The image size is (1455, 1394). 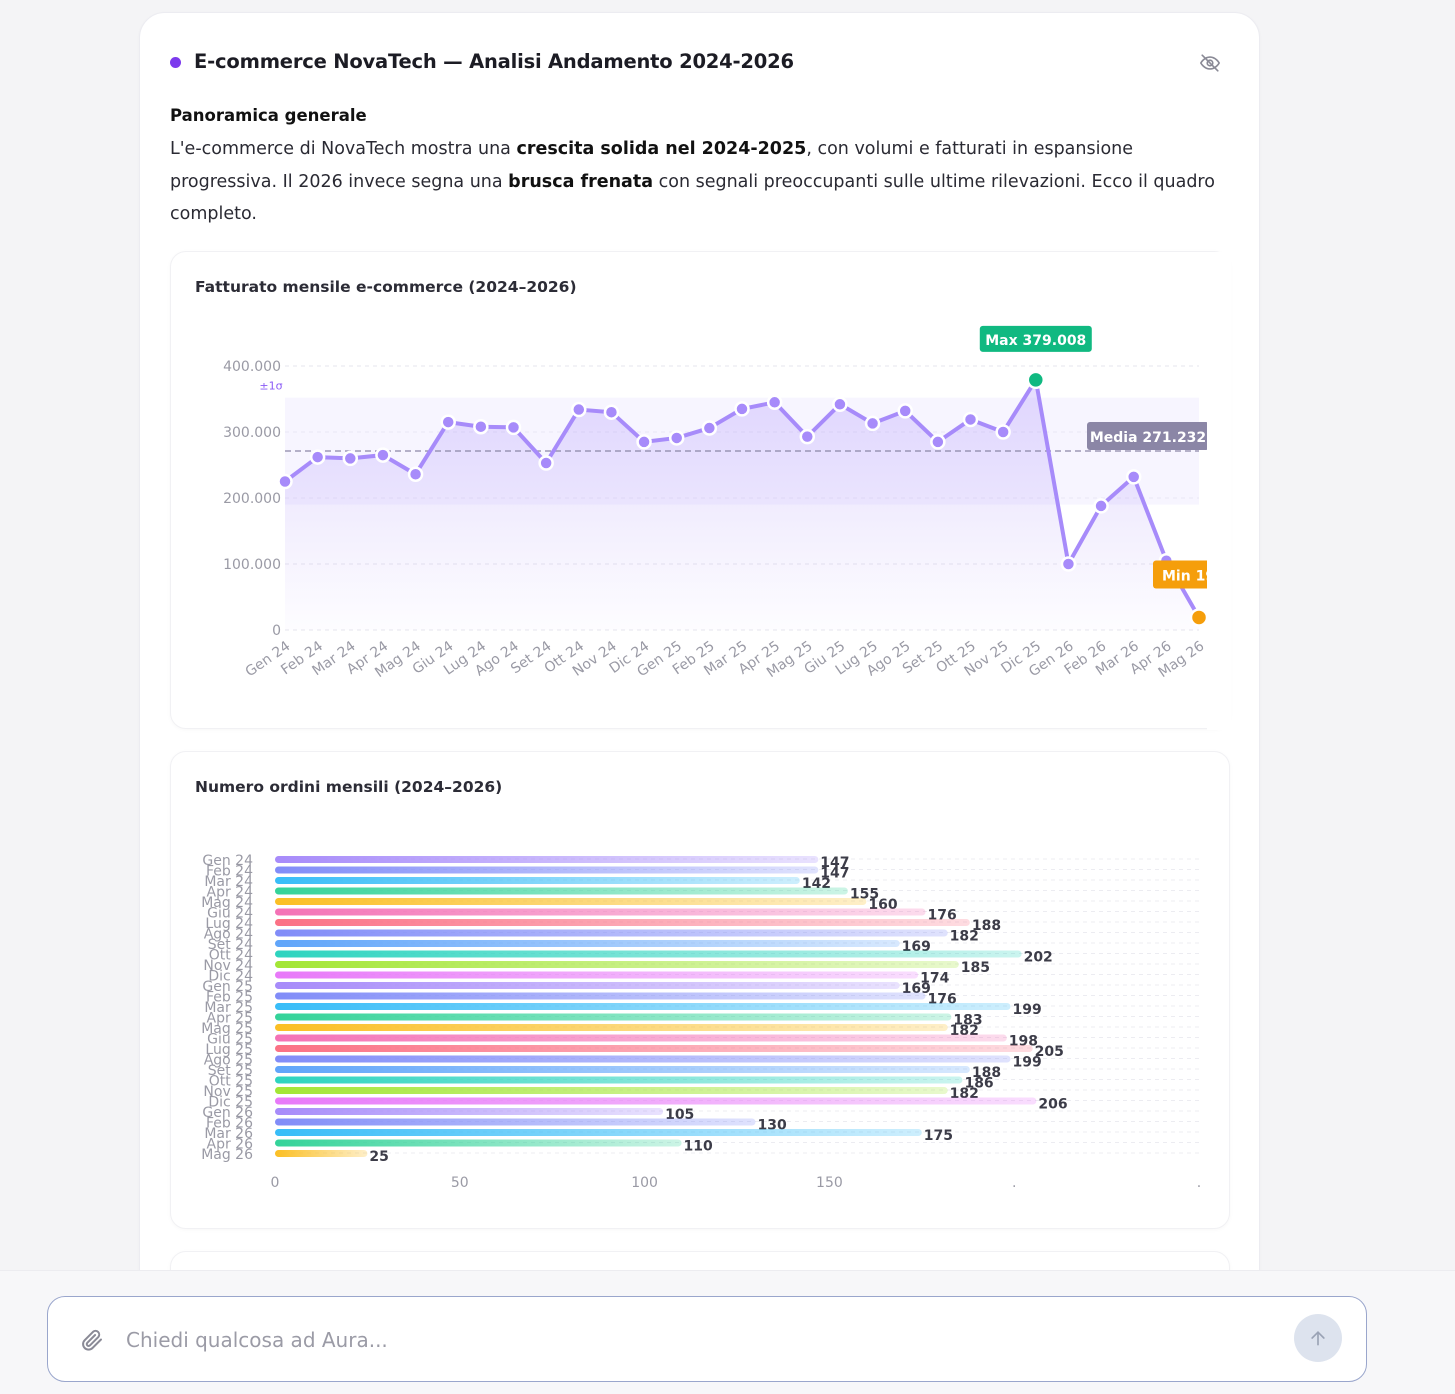 What do you see at coordinates (1219, 491) in the screenshot?
I see `right-clip` at bounding box center [1219, 491].